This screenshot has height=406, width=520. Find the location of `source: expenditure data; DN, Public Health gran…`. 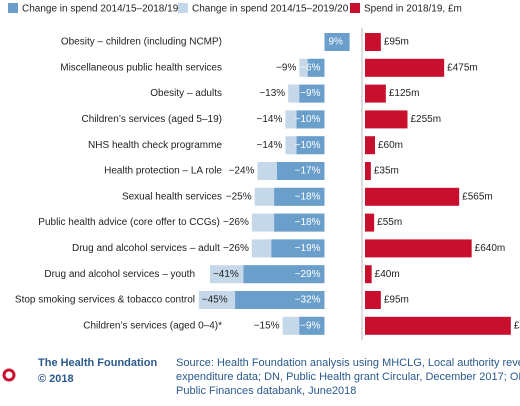

source: expenditure data; DN, Public Health gran… is located at coordinates (348, 377).